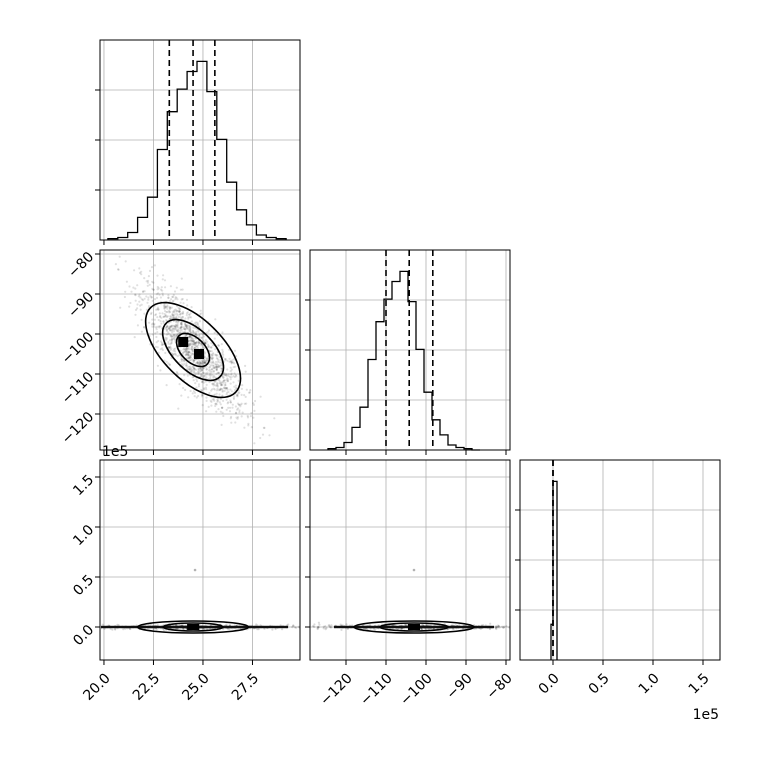  What do you see at coordinates (78, 428) in the screenshot?
I see `y-tick-label-p1: −120` at bounding box center [78, 428].